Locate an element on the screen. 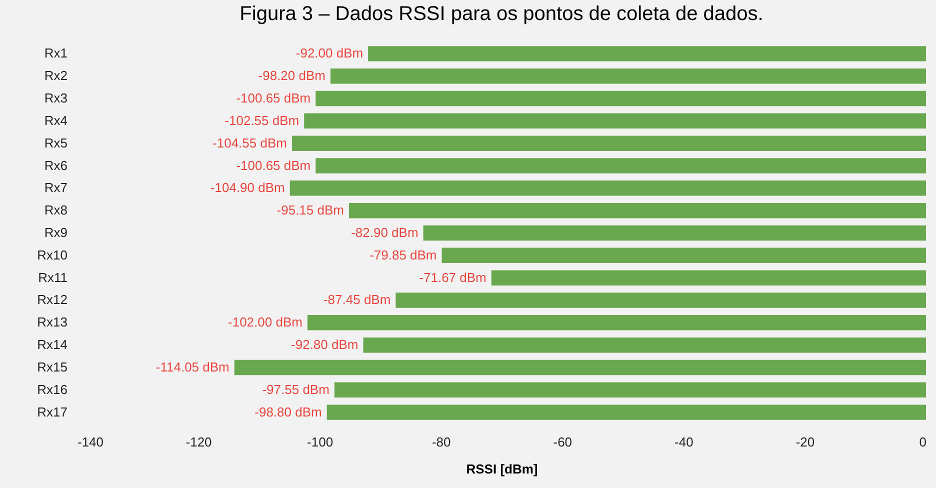 The width and height of the screenshot is (936, 488). y-tick-label: Rx3 is located at coordinates (56, 98).